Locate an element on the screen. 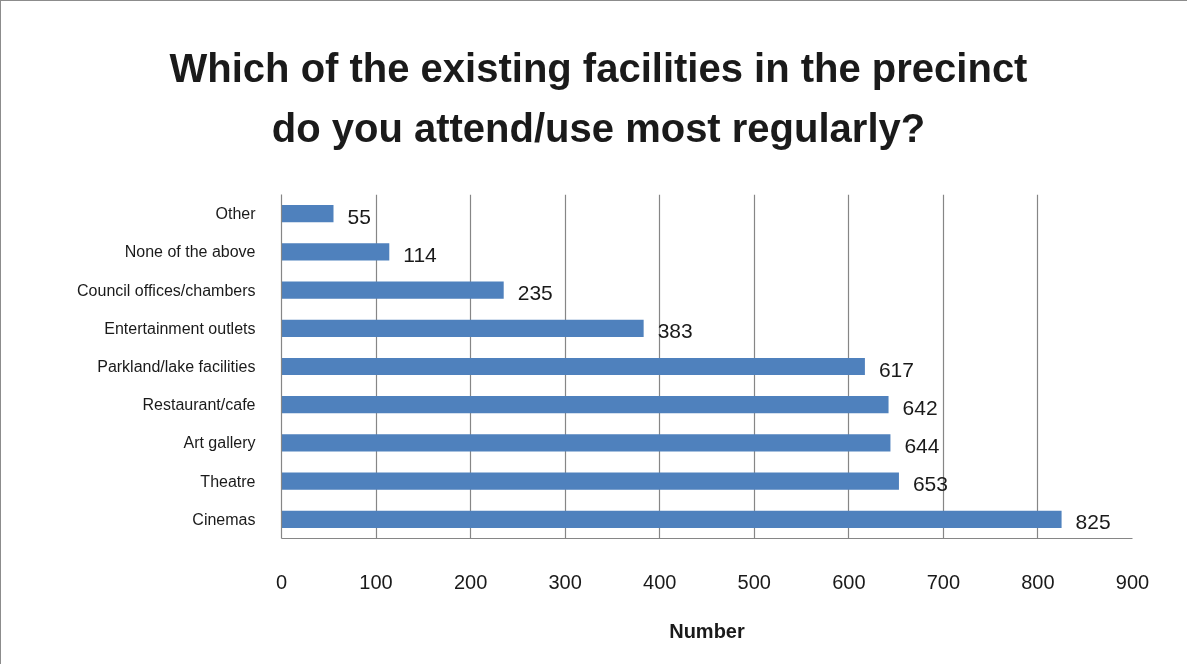 The height and width of the screenshot is (664, 1187). x-tick-label: 200 is located at coordinates (470, 581).